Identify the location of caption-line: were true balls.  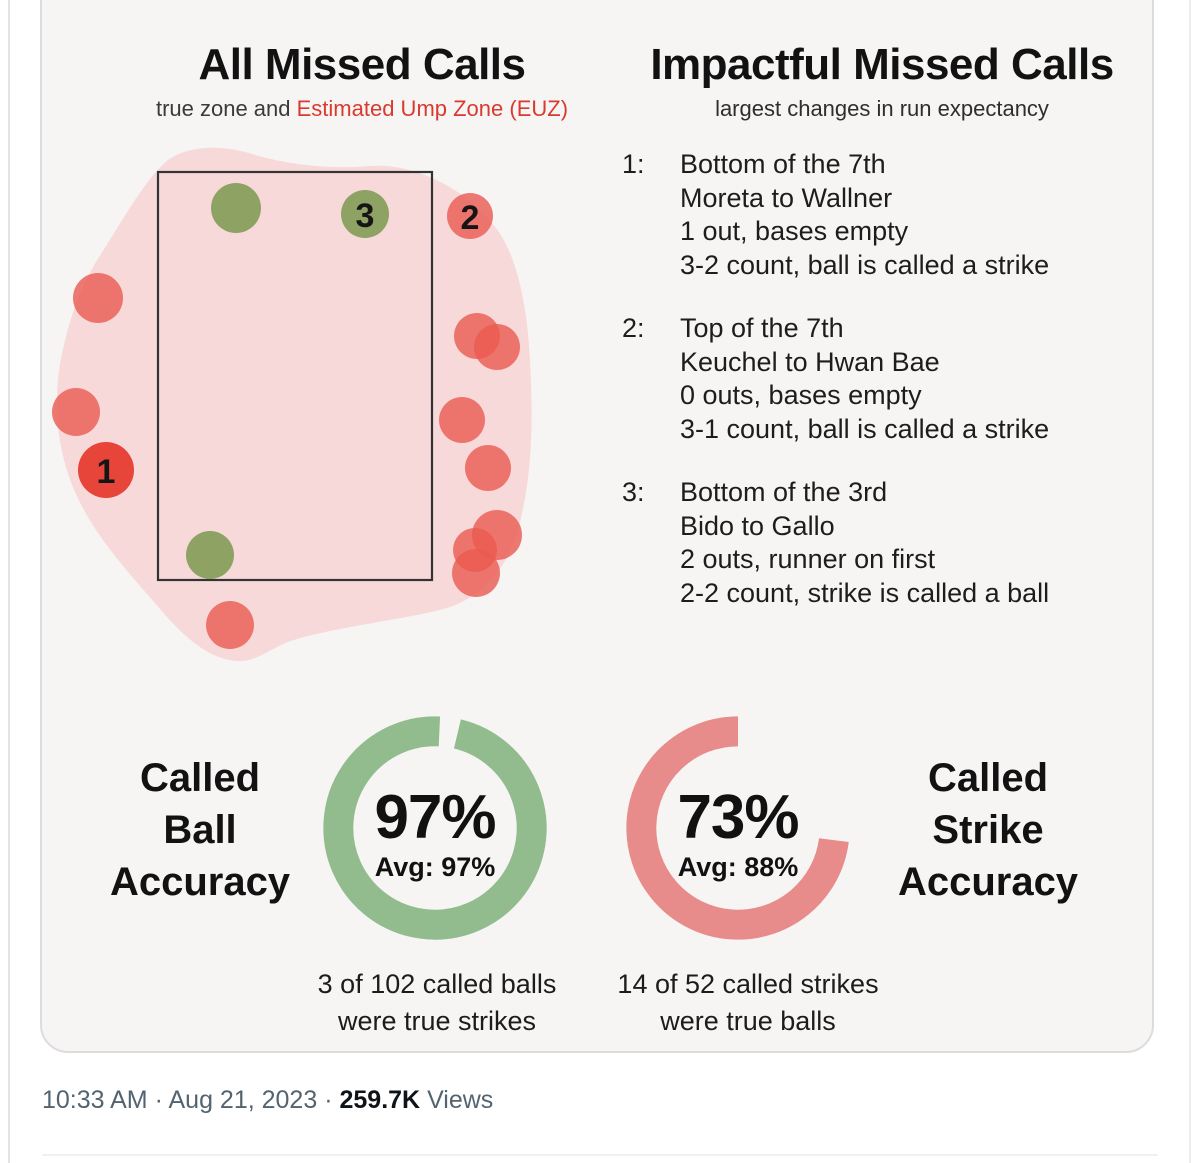
(748, 1021).